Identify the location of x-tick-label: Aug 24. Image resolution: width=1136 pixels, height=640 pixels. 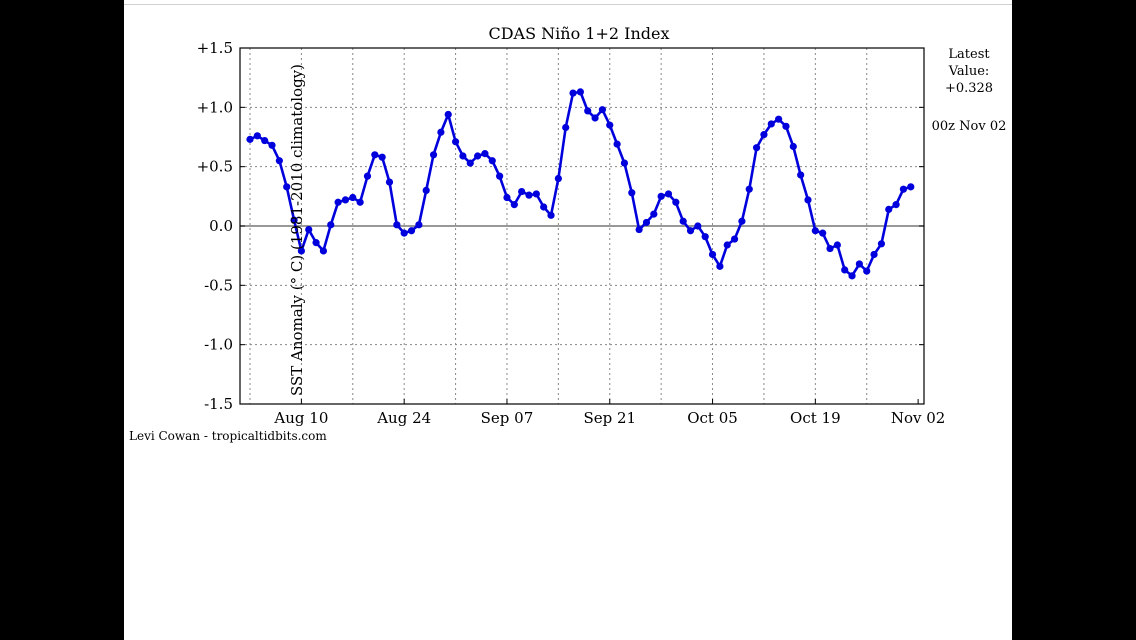
(403, 418).